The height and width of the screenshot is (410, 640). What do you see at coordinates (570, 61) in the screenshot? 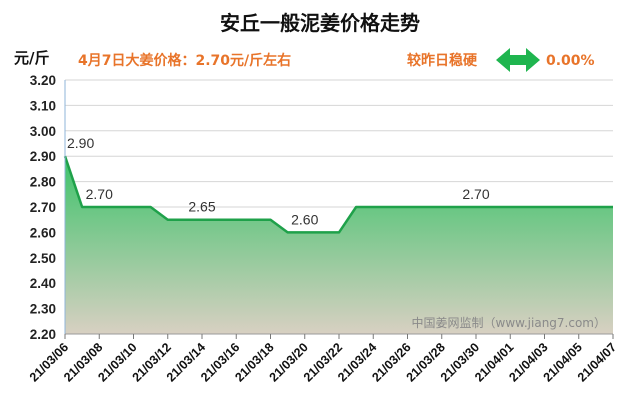
I see `change-percent: 0.00%` at bounding box center [570, 61].